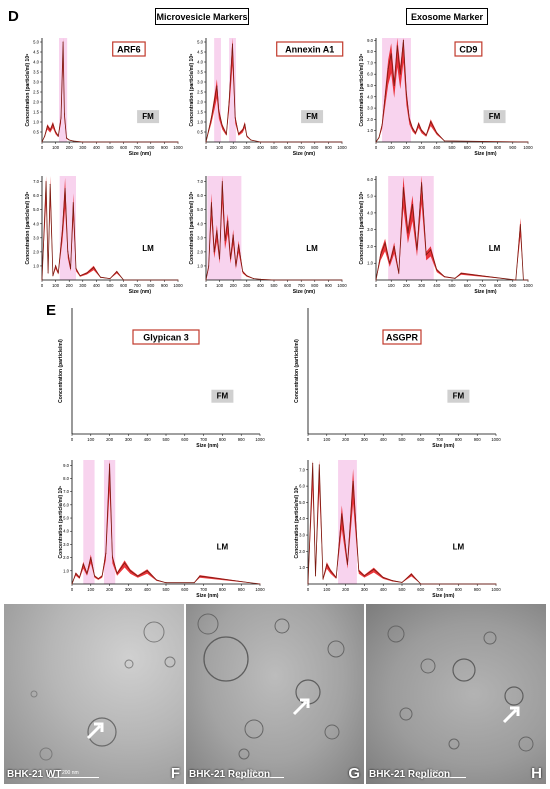 The height and width of the screenshot is (789, 550). I want to click on panel-letter-e: E, so click(51, 310).